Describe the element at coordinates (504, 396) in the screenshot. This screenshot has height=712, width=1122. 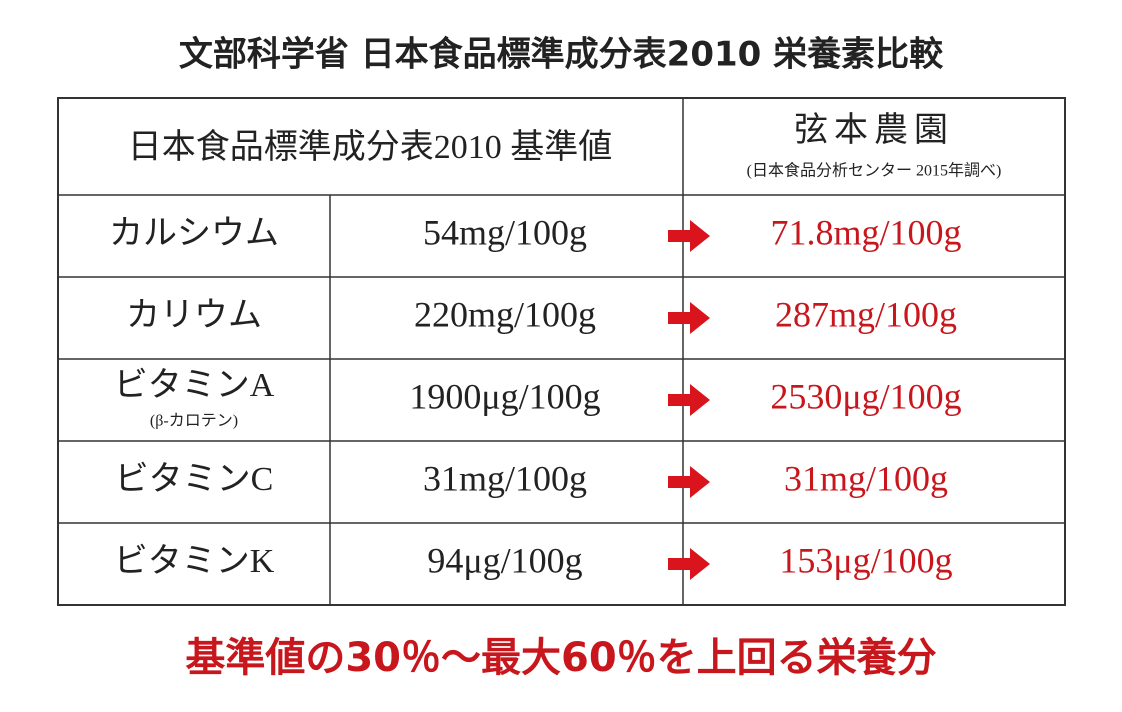
I see `standard-value: 1900μg/100g` at that location.